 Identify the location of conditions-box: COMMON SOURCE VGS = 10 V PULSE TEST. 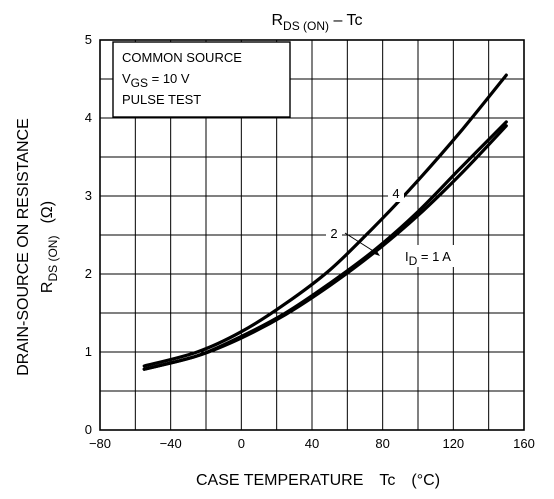
(201, 79).